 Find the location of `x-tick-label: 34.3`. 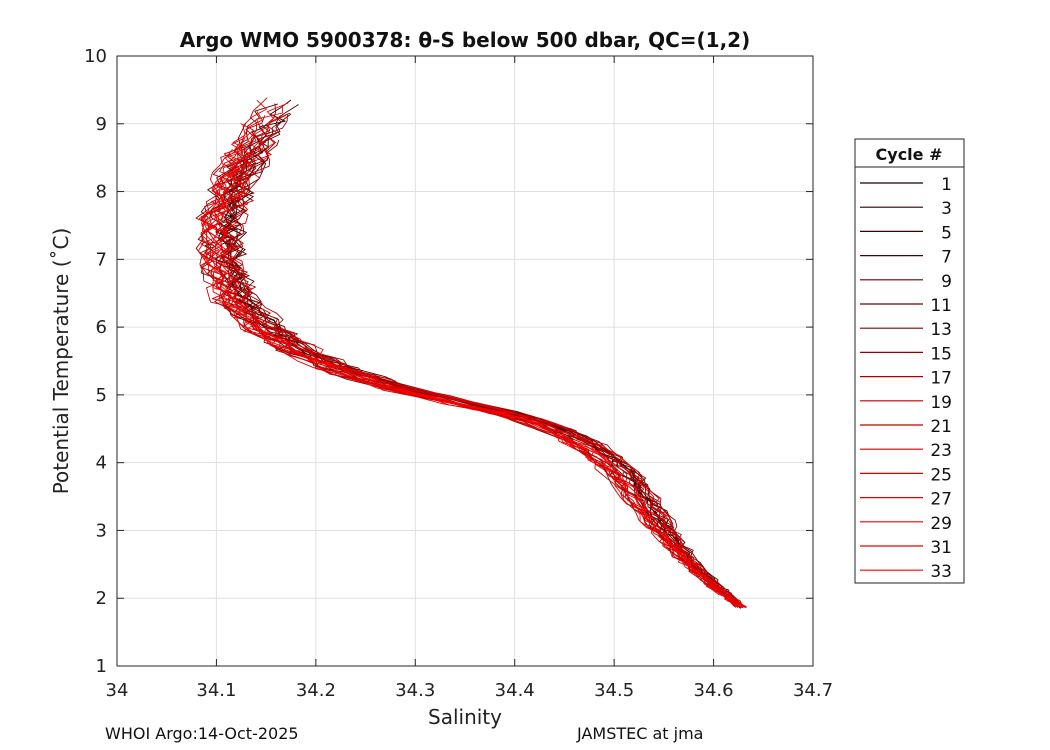

x-tick-label: 34.3 is located at coordinates (415, 690).